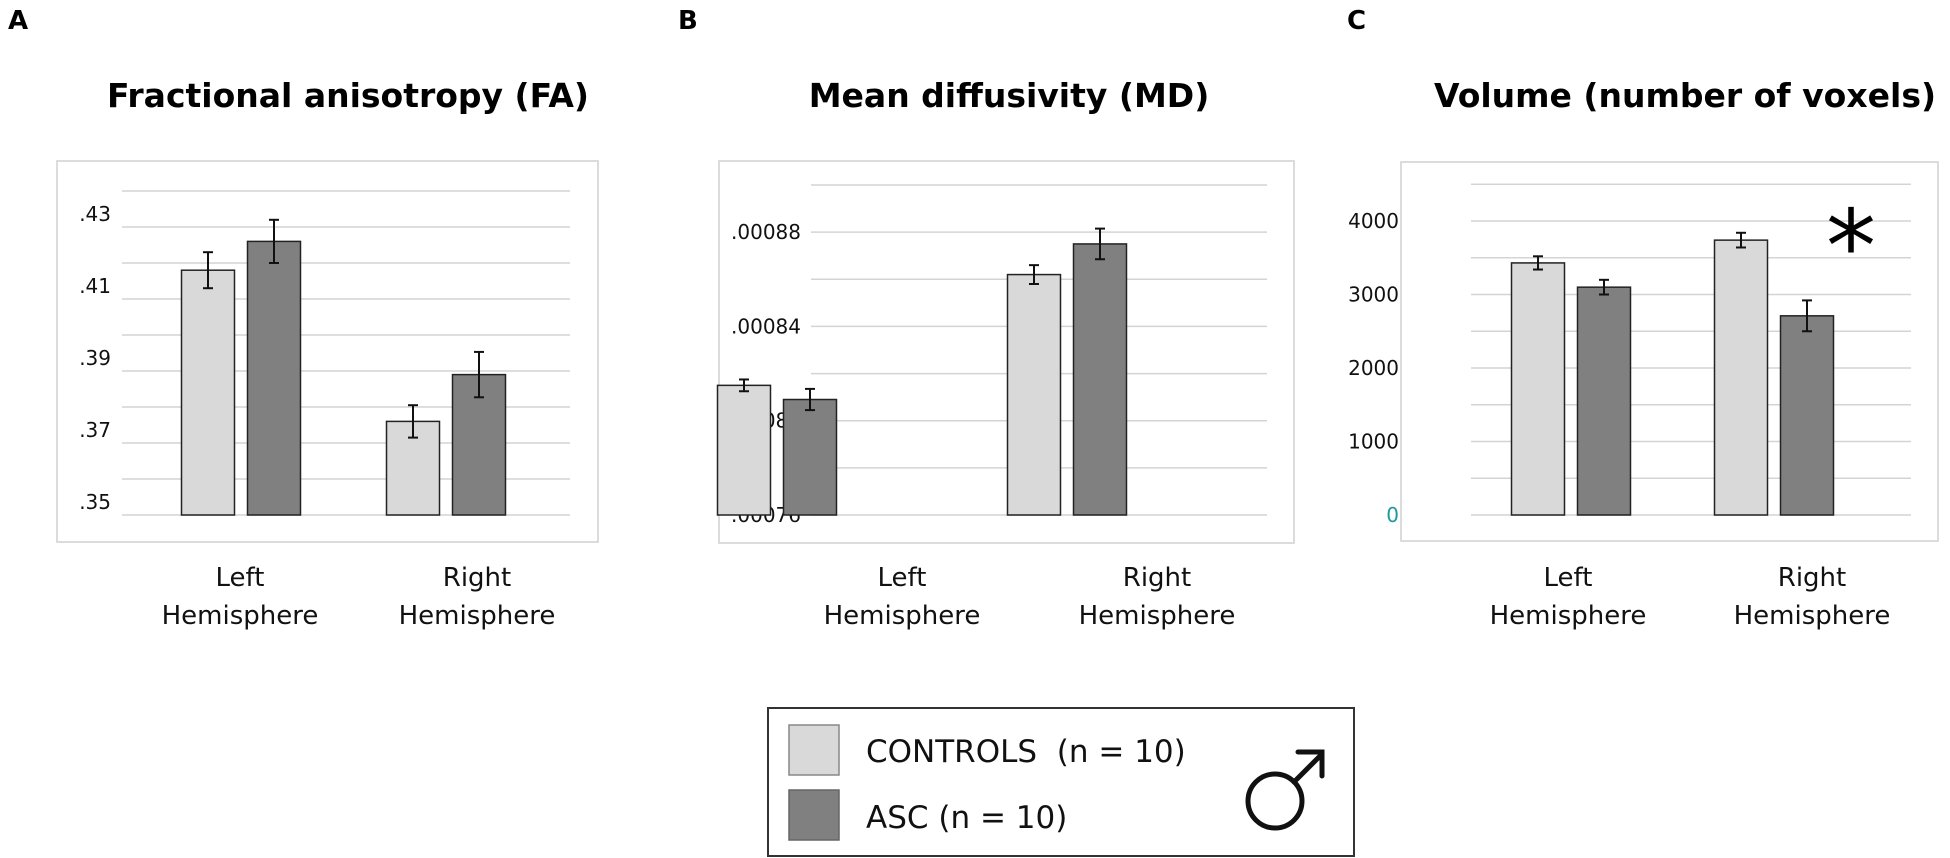 This screenshot has height=858, width=1950. Describe the element at coordinates (1373, 295) in the screenshot. I see `y-tick-label: 3000` at that location.